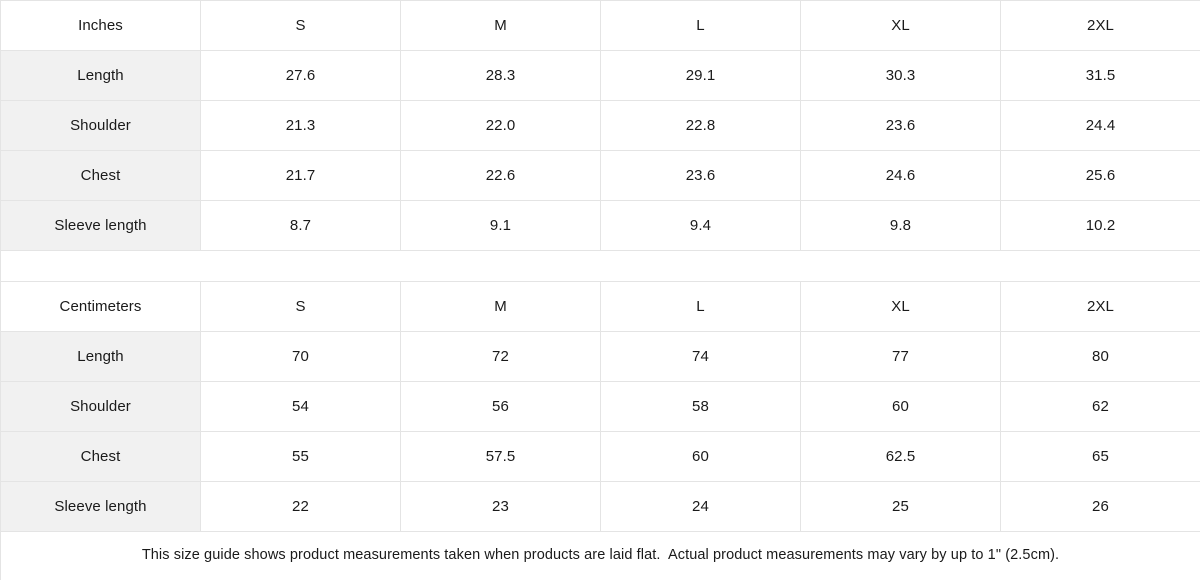  I want to click on table-row: Length 27.6 28.3 29.1 30.3 31.5, so click(600, 75).